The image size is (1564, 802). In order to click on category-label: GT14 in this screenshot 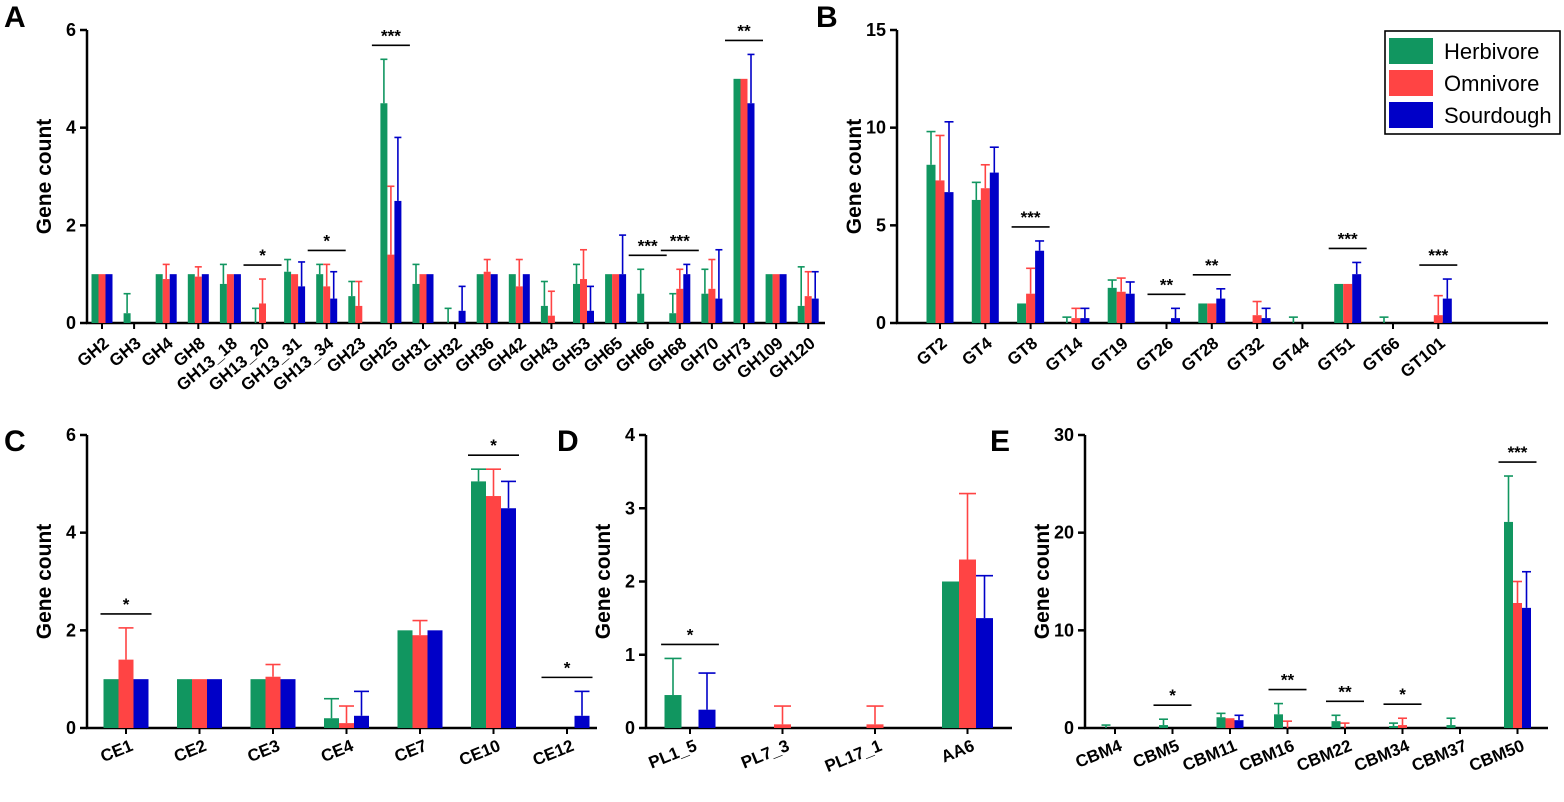, I will do `click(1064, 354)`.